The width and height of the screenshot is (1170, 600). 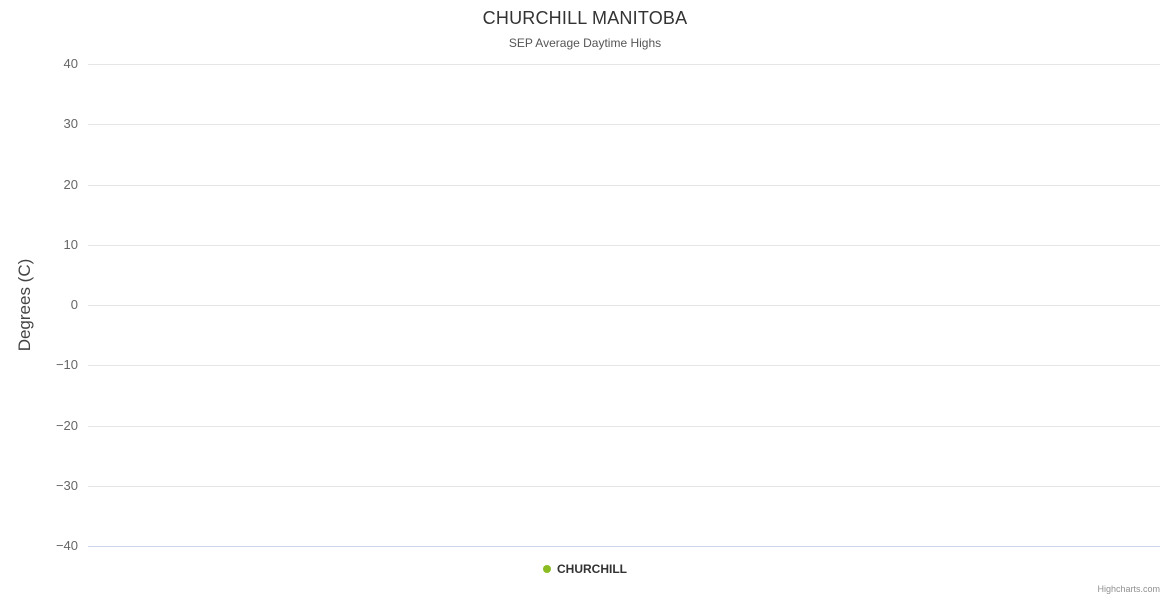 What do you see at coordinates (74, 304) in the screenshot?
I see `y-axis-tick-label: 0` at bounding box center [74, 304].